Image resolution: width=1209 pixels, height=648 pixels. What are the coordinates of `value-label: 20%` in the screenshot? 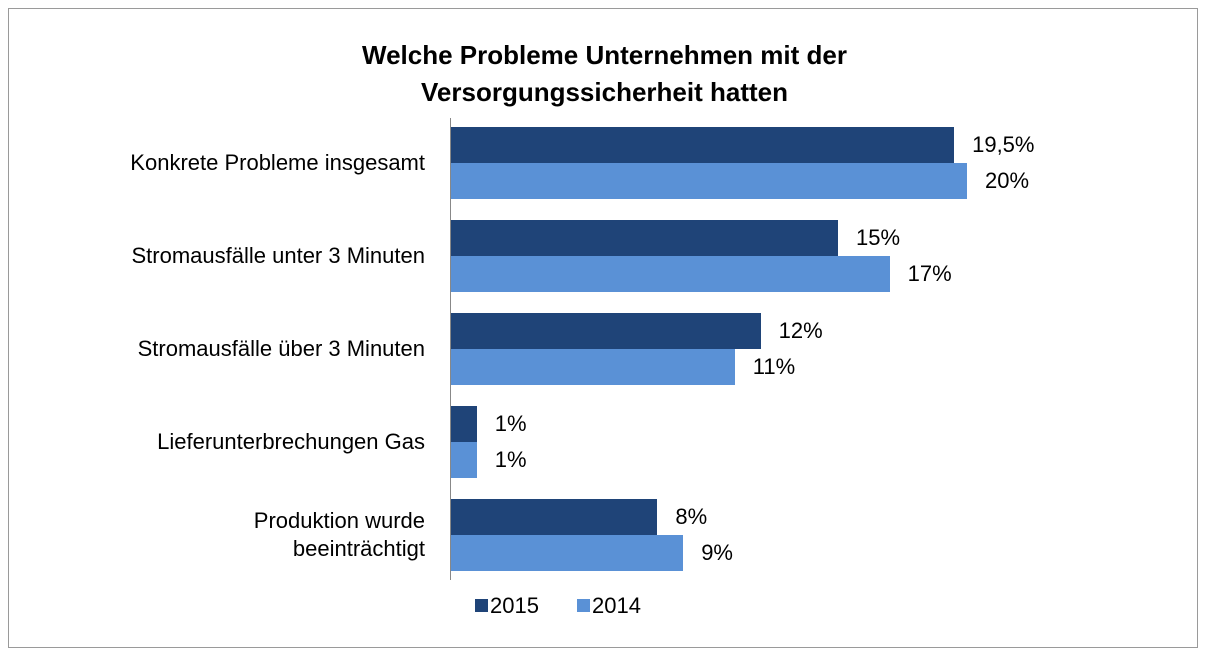 It's located at (1007, 180).